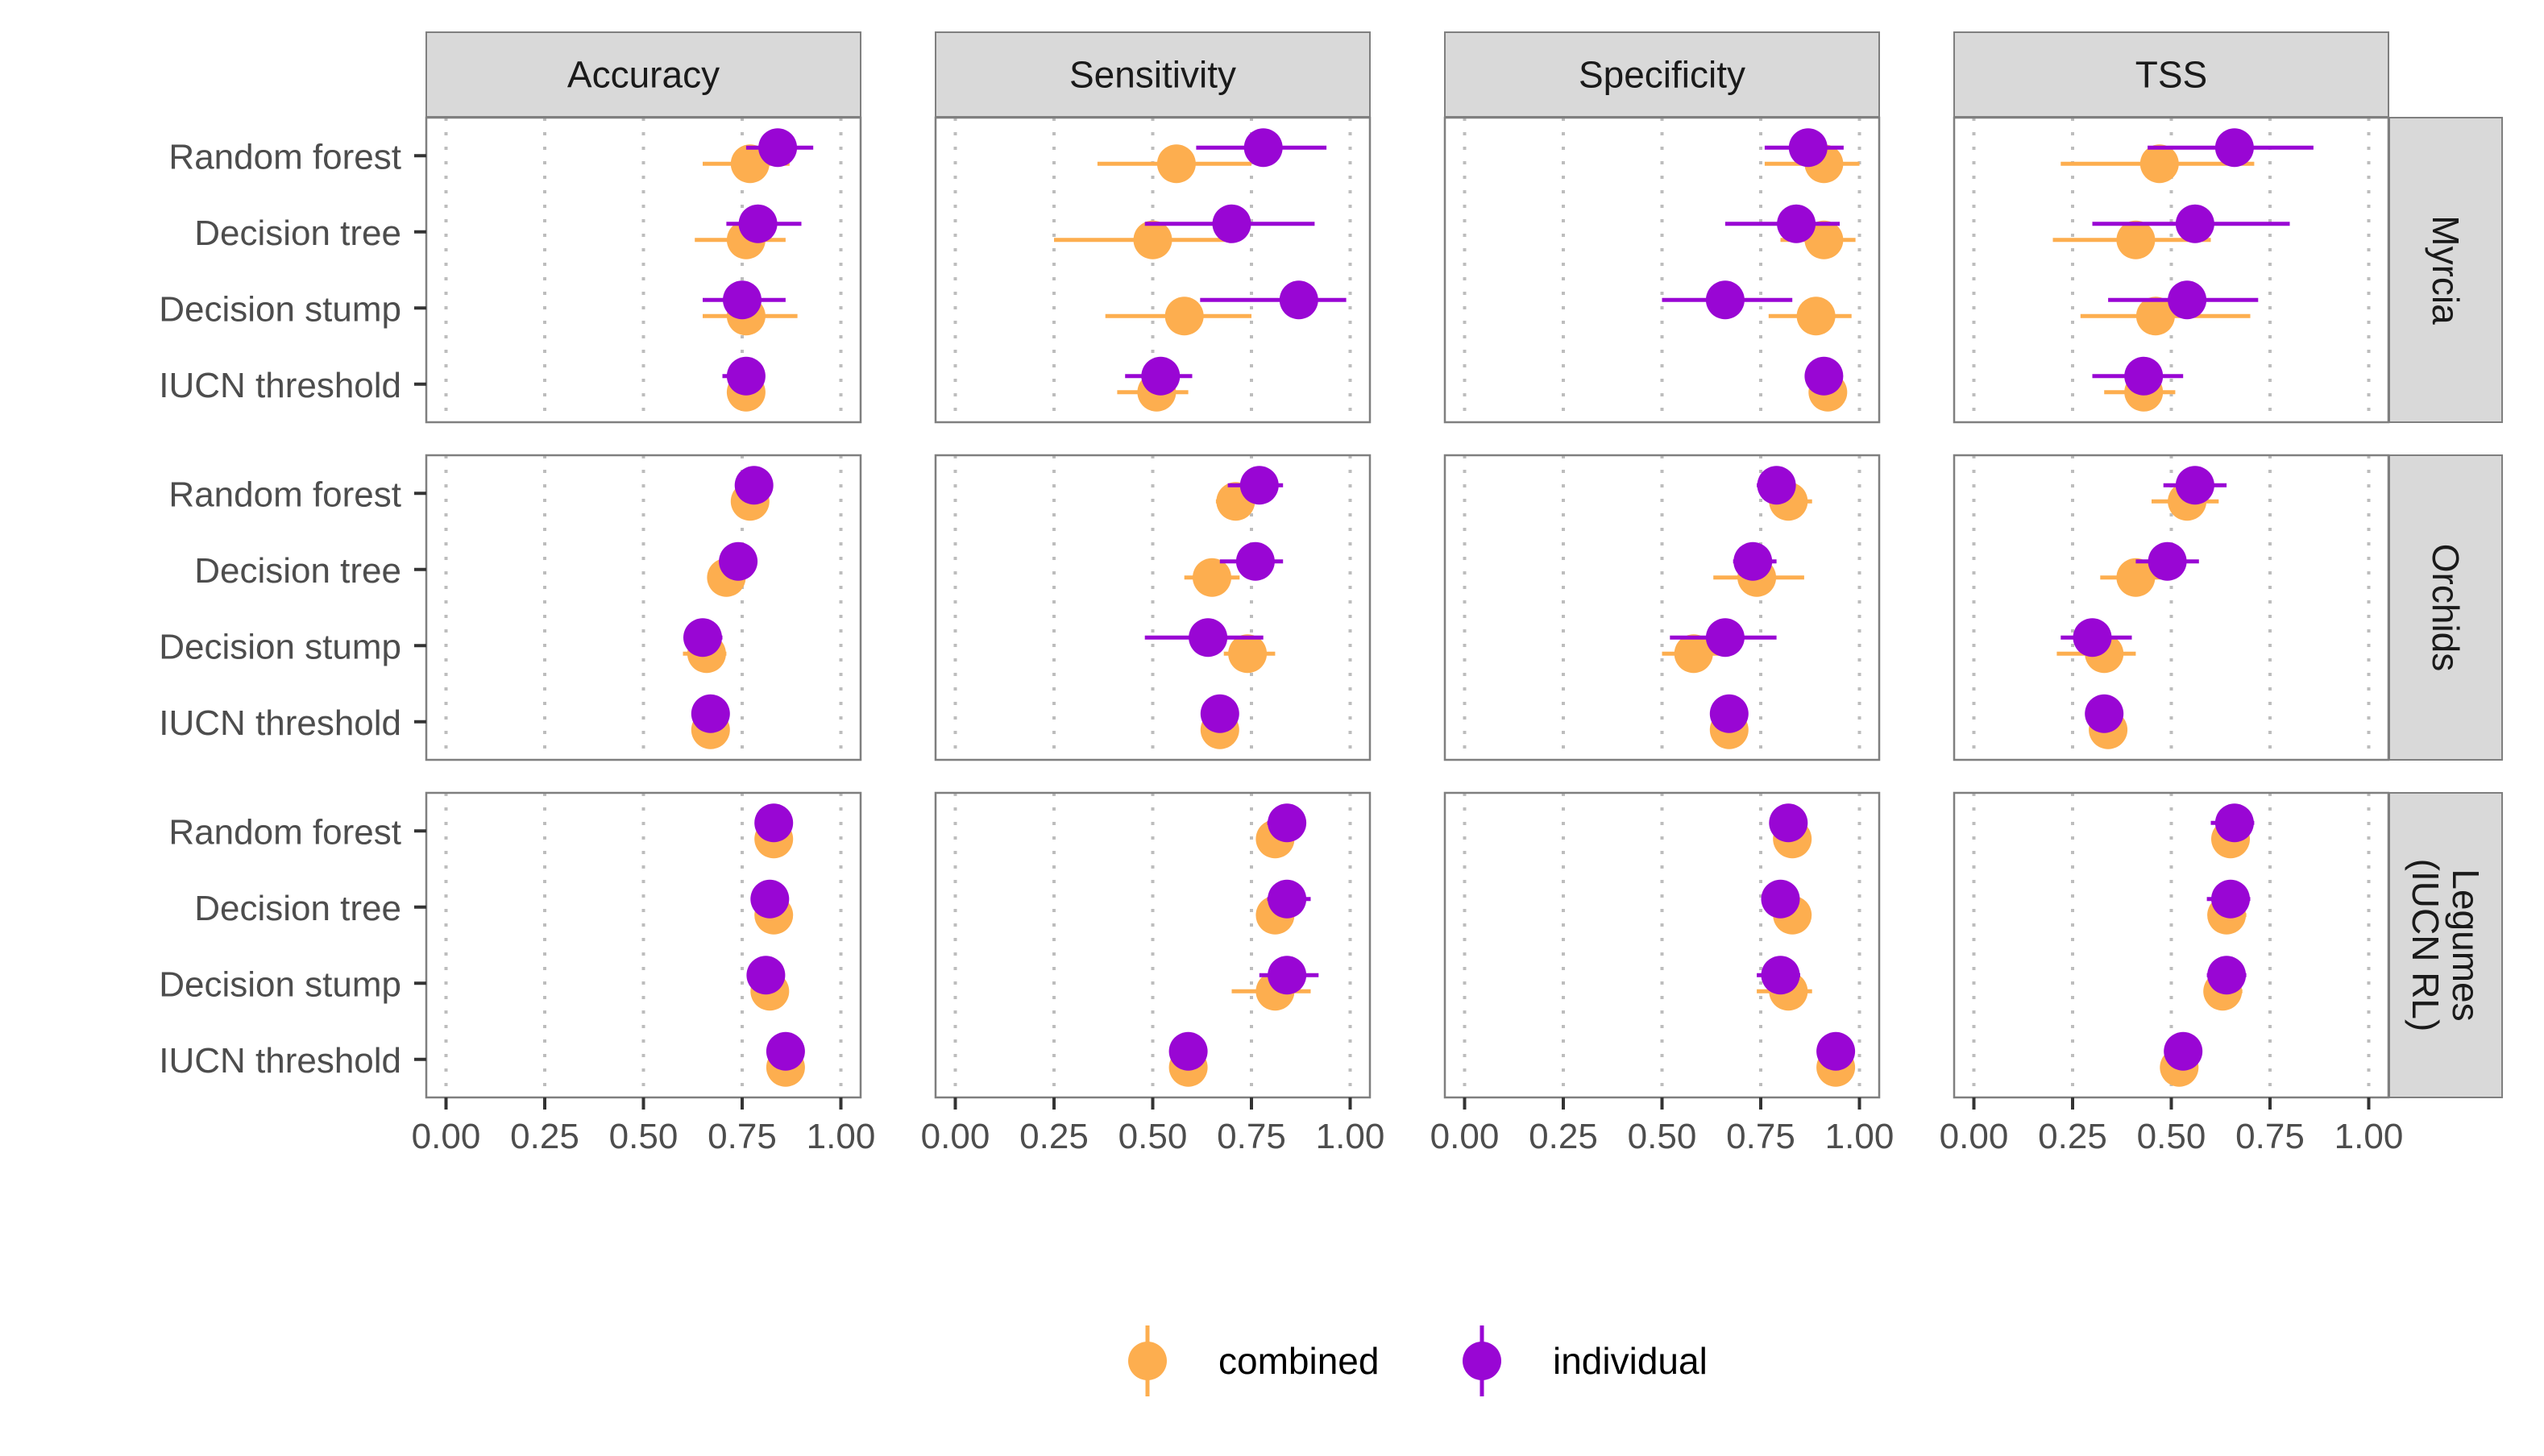  Describe the element at coordinates (1662, 945) in the screenshot. I see `panel-legumes-iucn-rl-specificity` at that location.